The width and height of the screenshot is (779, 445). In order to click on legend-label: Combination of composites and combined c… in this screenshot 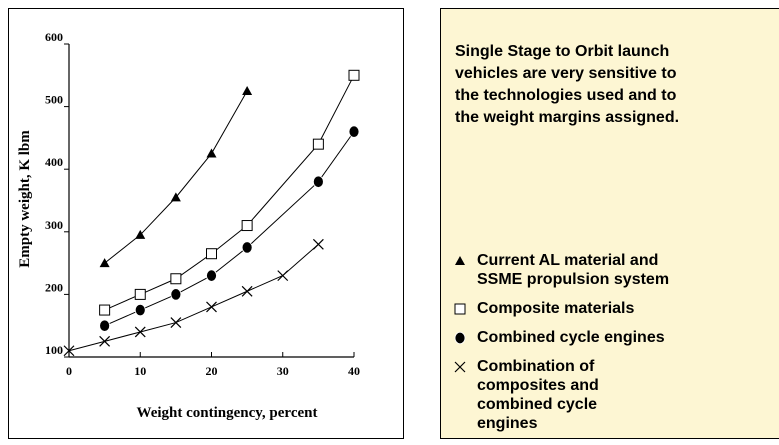, I will do `click(538, 395)`.